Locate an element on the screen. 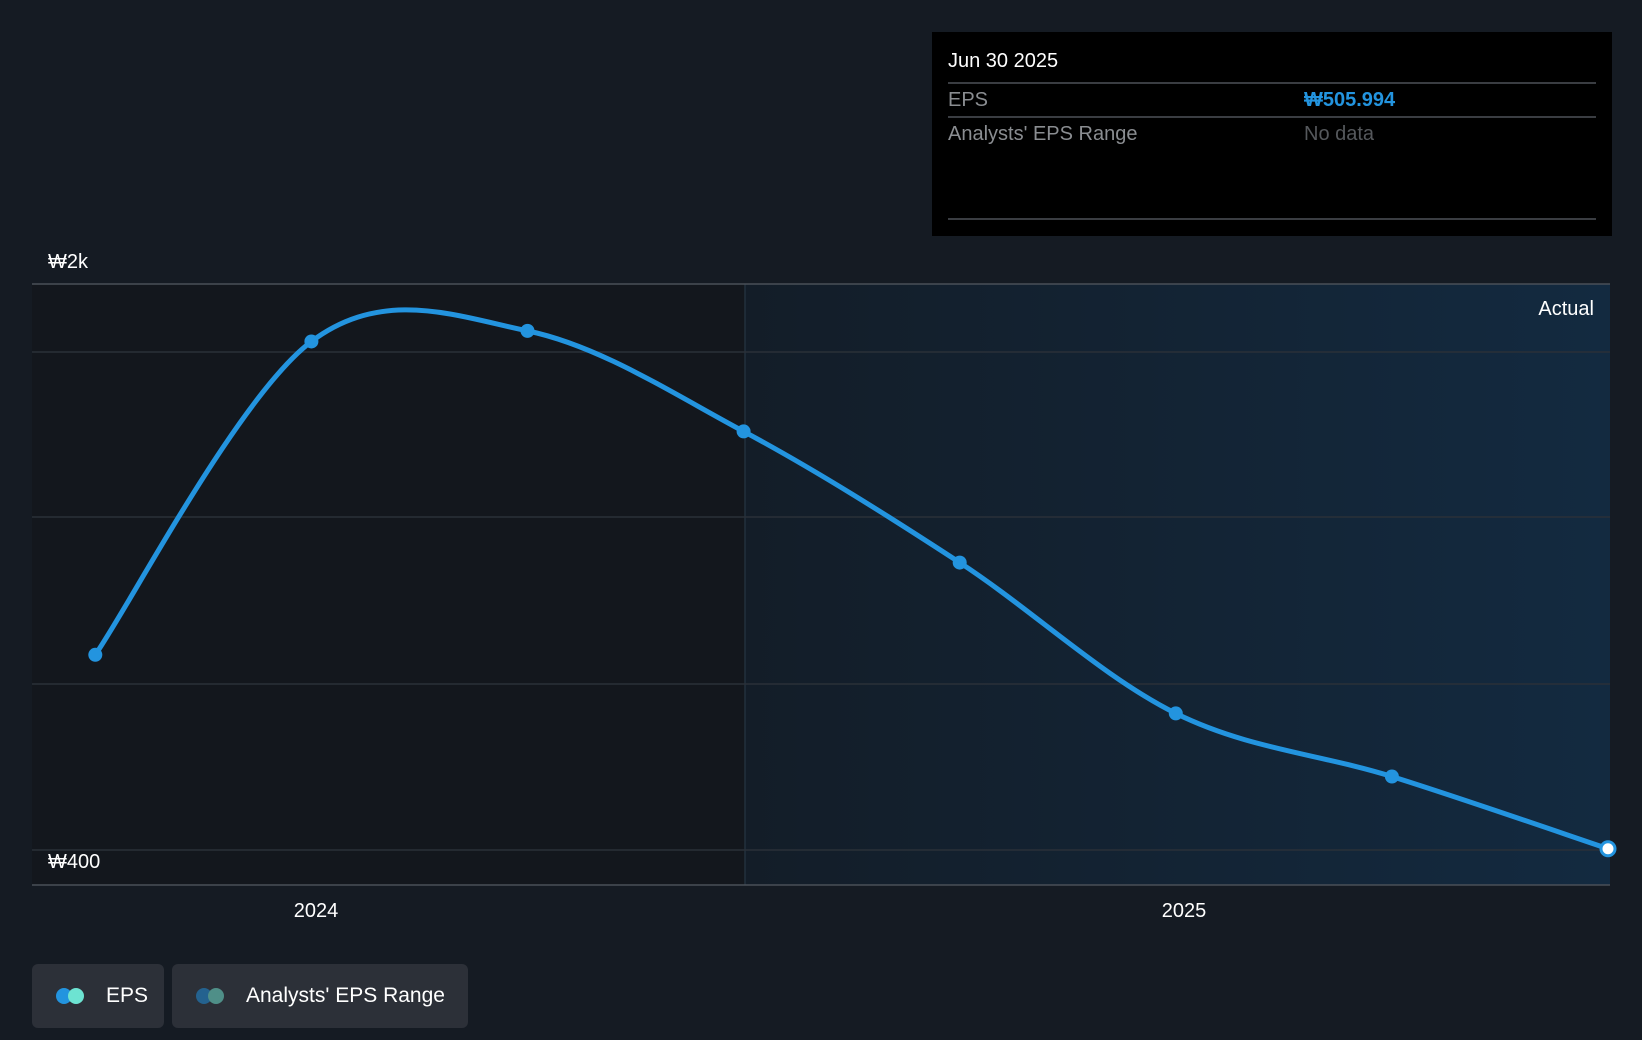  tooltip-label: EPS is located at coordinates (968, 100).